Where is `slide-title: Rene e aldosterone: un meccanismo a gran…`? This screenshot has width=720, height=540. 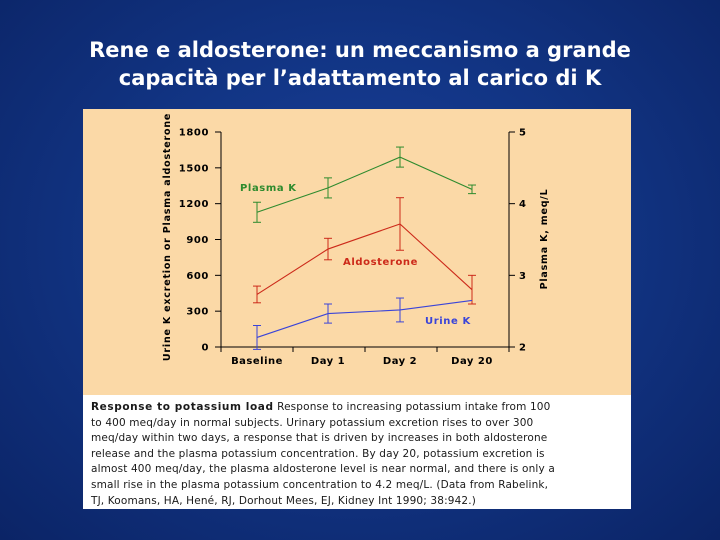
slide-title: Rene e aldosterone: un meccanismo a gran… is located at coordinates (360, 64).